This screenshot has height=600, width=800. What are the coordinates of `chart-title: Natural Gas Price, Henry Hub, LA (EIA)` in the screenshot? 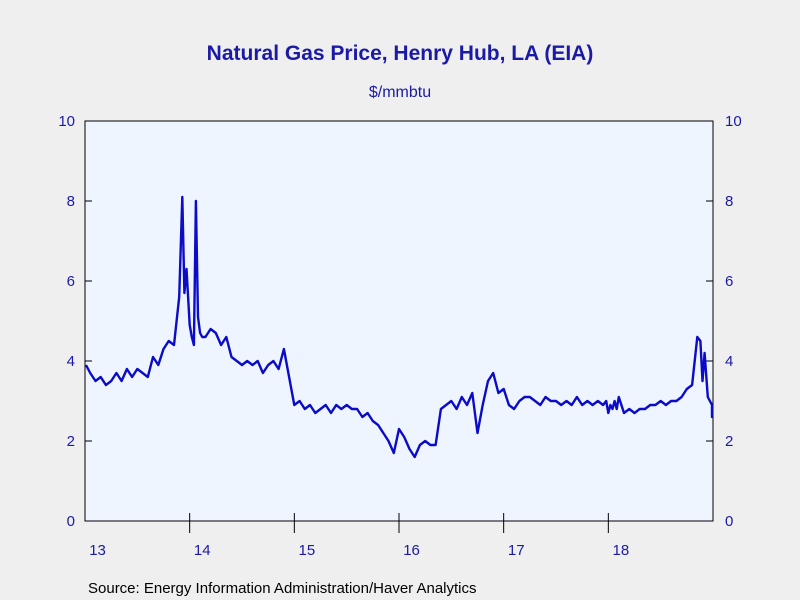 It's located at (400, 53).